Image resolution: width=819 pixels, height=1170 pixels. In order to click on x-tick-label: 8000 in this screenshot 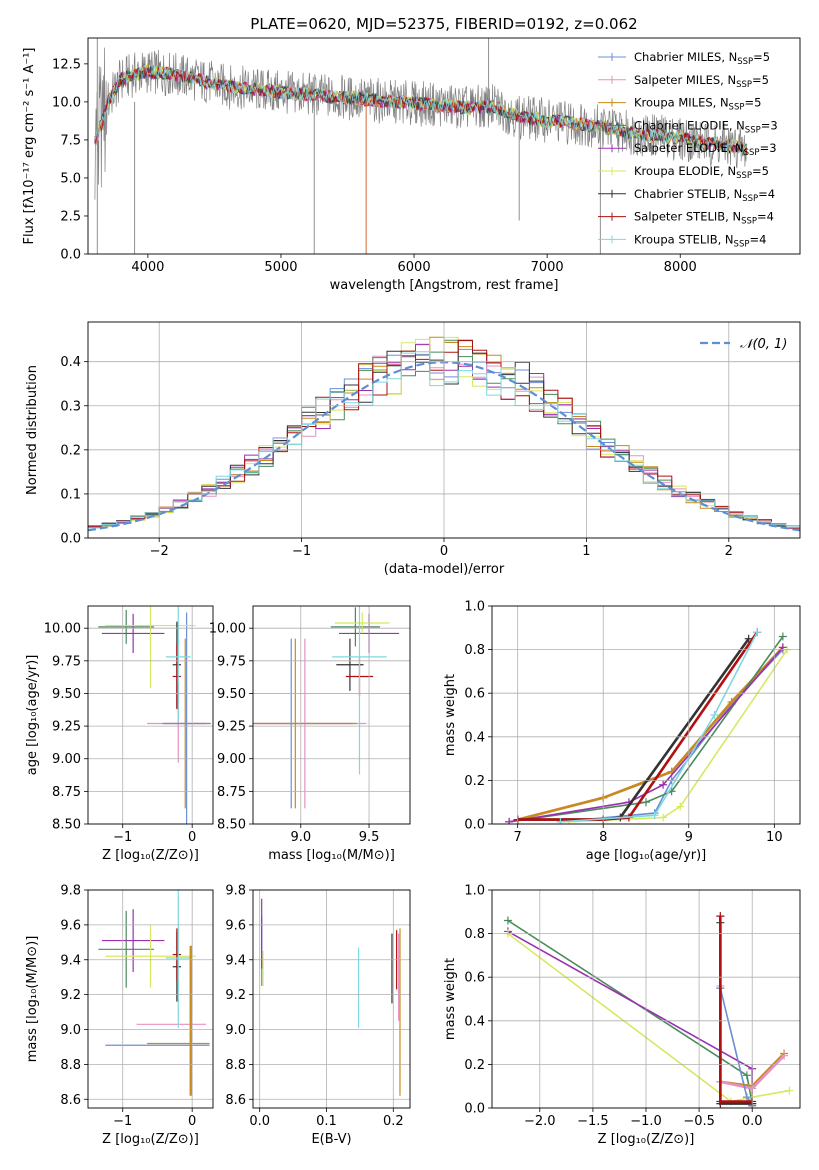, I will do `click(680, 267)`.